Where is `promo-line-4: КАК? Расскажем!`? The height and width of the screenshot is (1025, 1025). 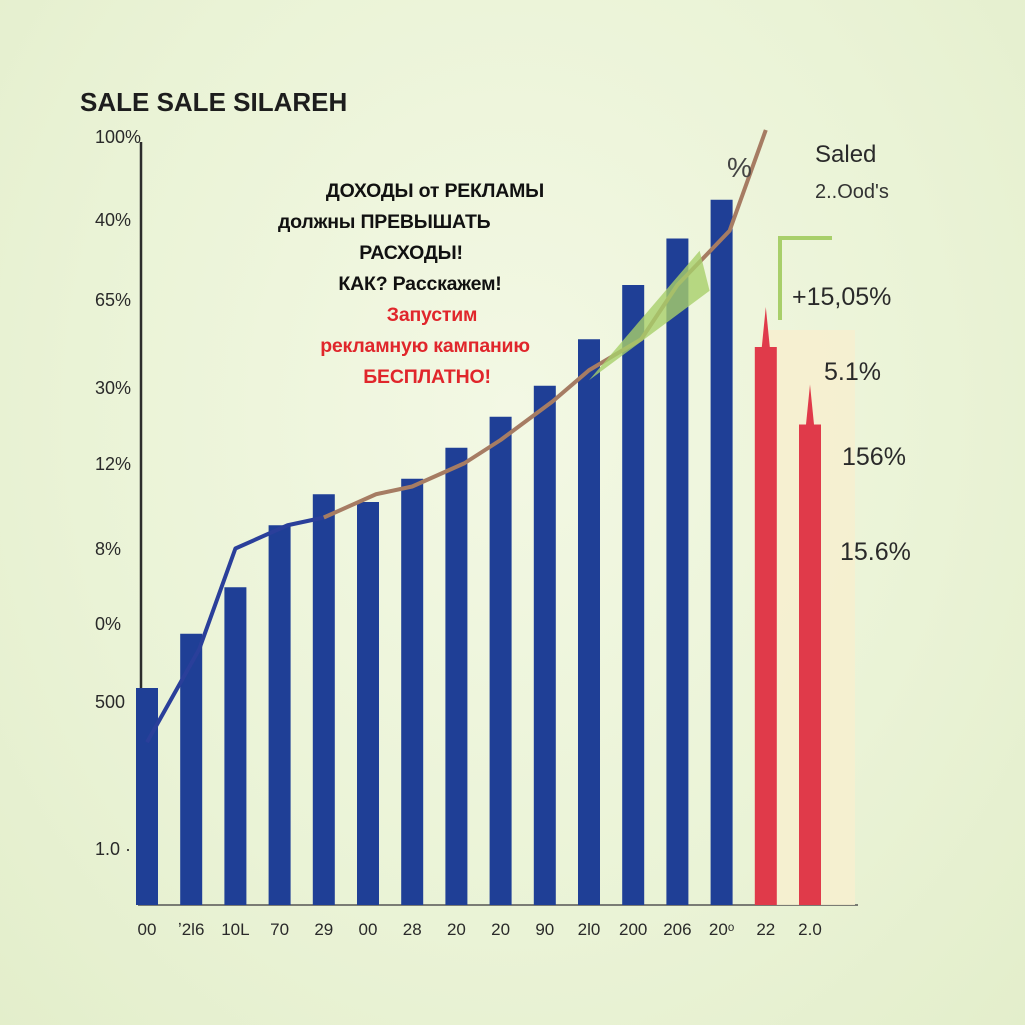
promo-line-4: КАК? Расскажем! is located at coordinates (420, 284).